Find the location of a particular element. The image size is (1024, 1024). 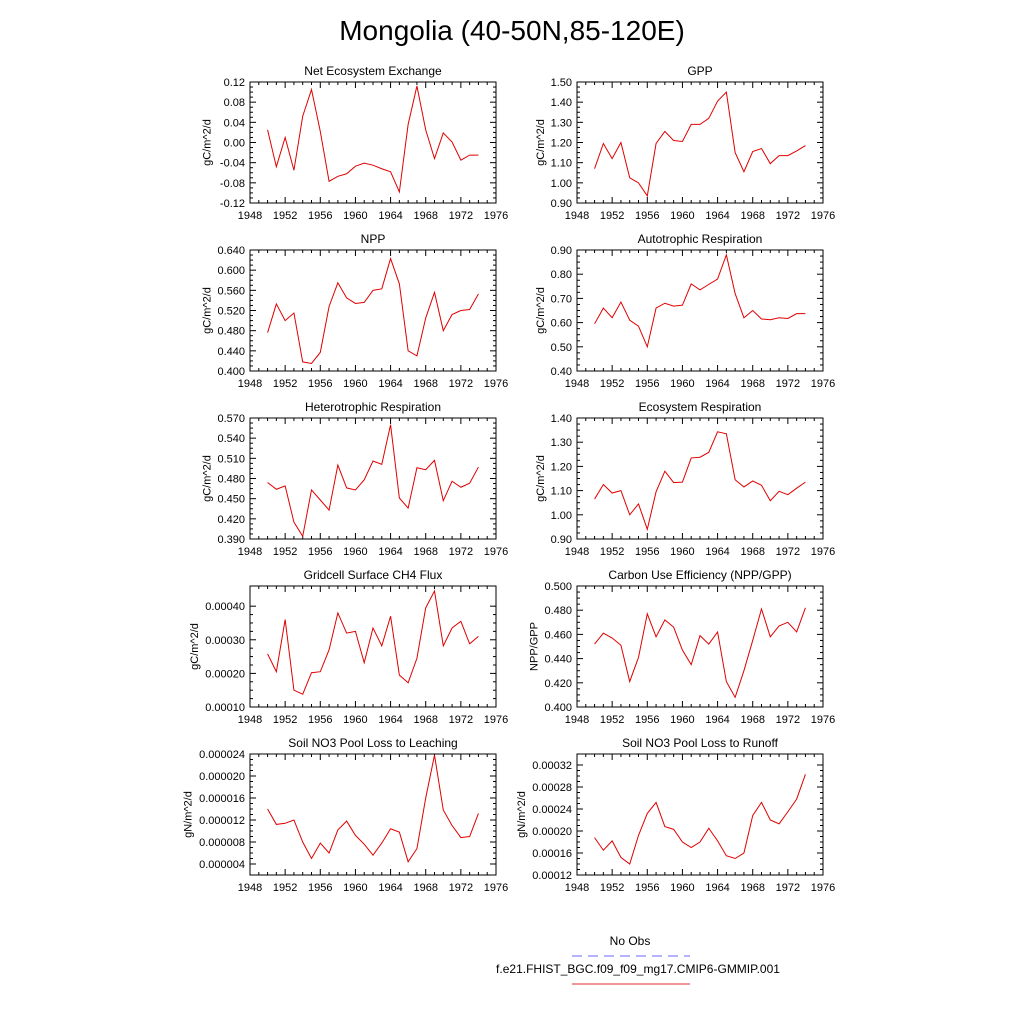

y-tick-label: 1.50 is located at coordinates (561, 83).